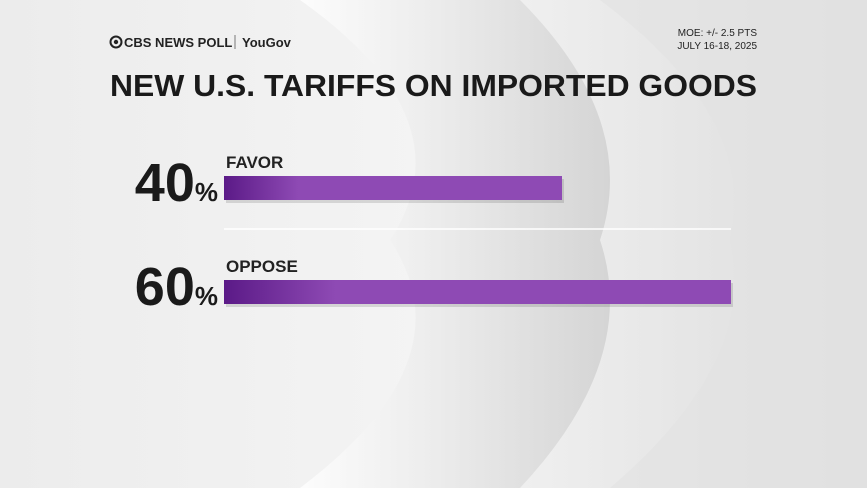 This screenshot has width=867, height=488. I want to click on source: CBS NEWS POLL, so click(178, 42).